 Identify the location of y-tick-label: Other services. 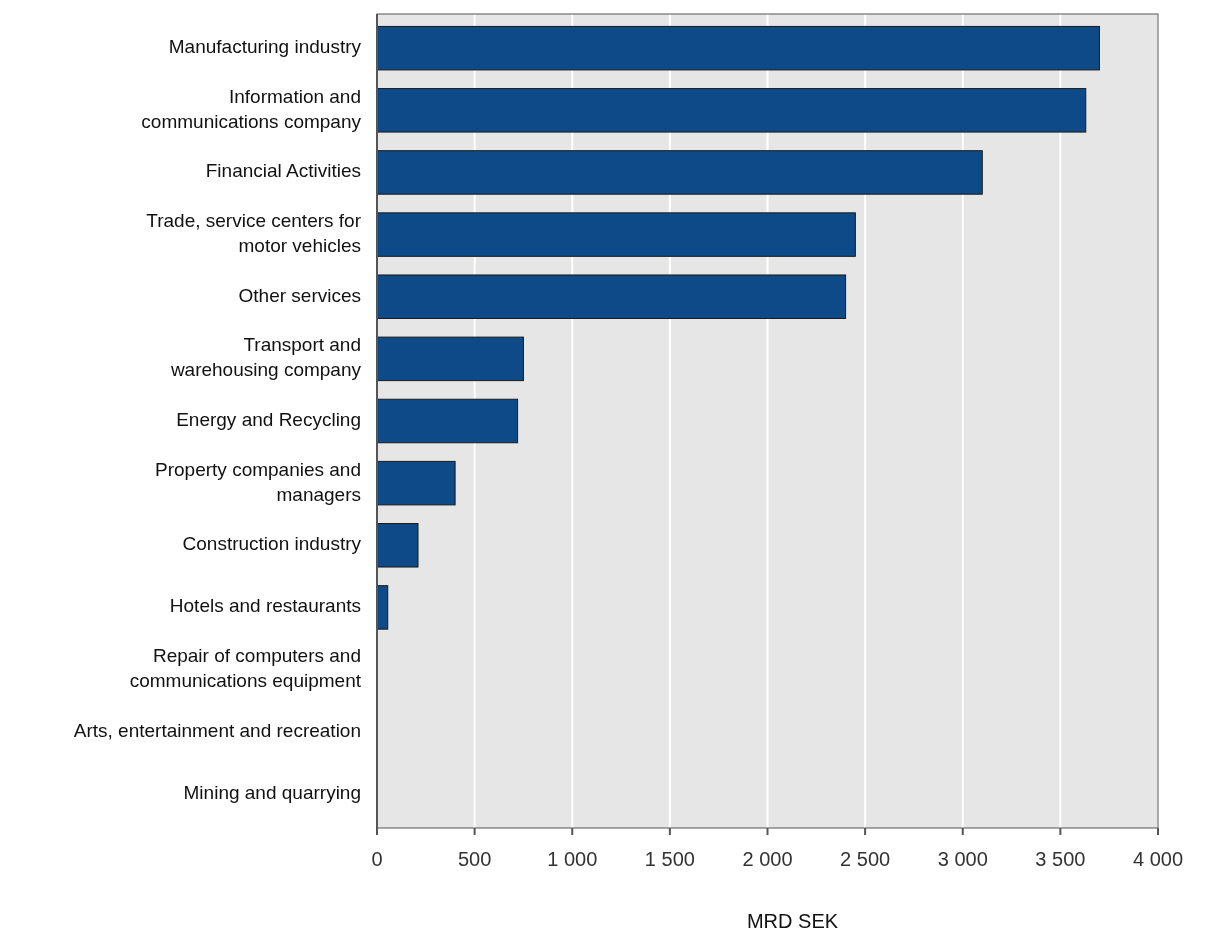
(299, 295).